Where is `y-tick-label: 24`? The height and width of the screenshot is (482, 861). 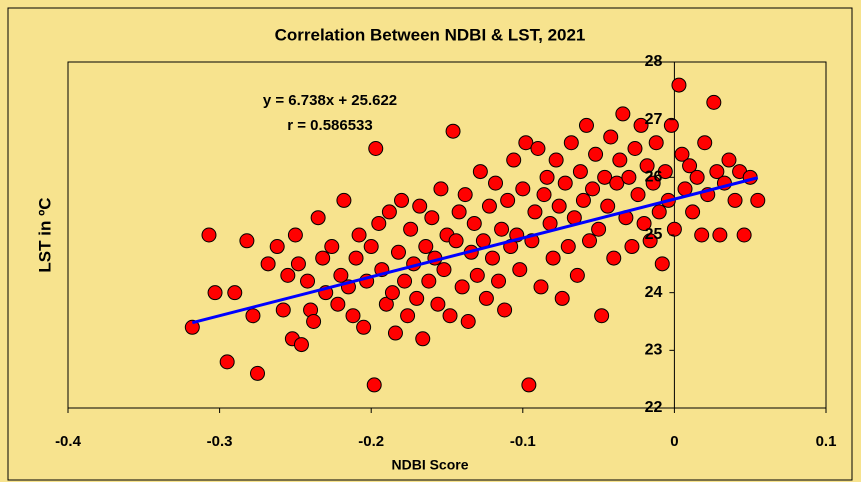 y-tick-label: 24 is located at coordinates (654, 292).